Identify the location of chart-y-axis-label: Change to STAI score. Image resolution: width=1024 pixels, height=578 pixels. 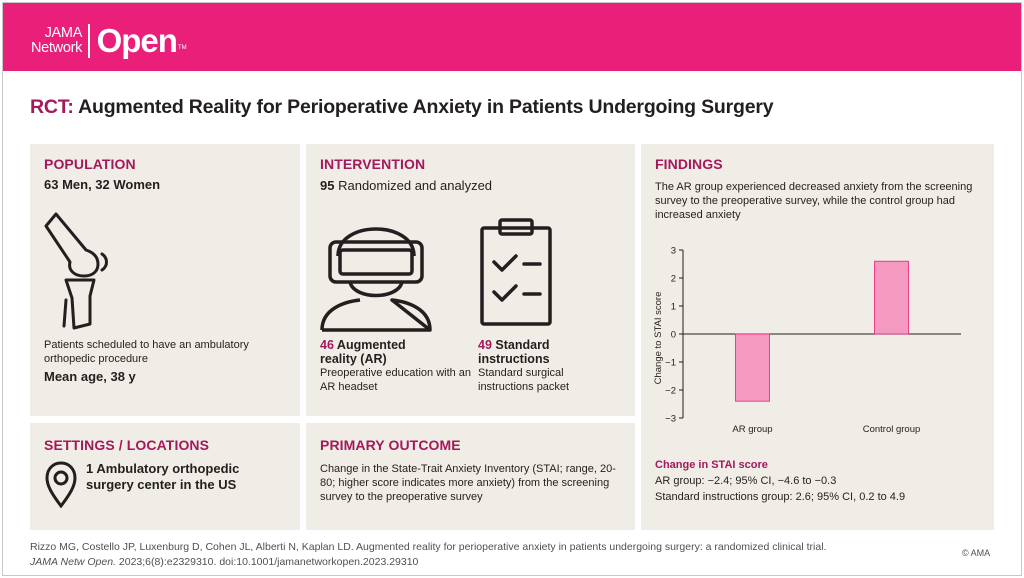
(658, 338).